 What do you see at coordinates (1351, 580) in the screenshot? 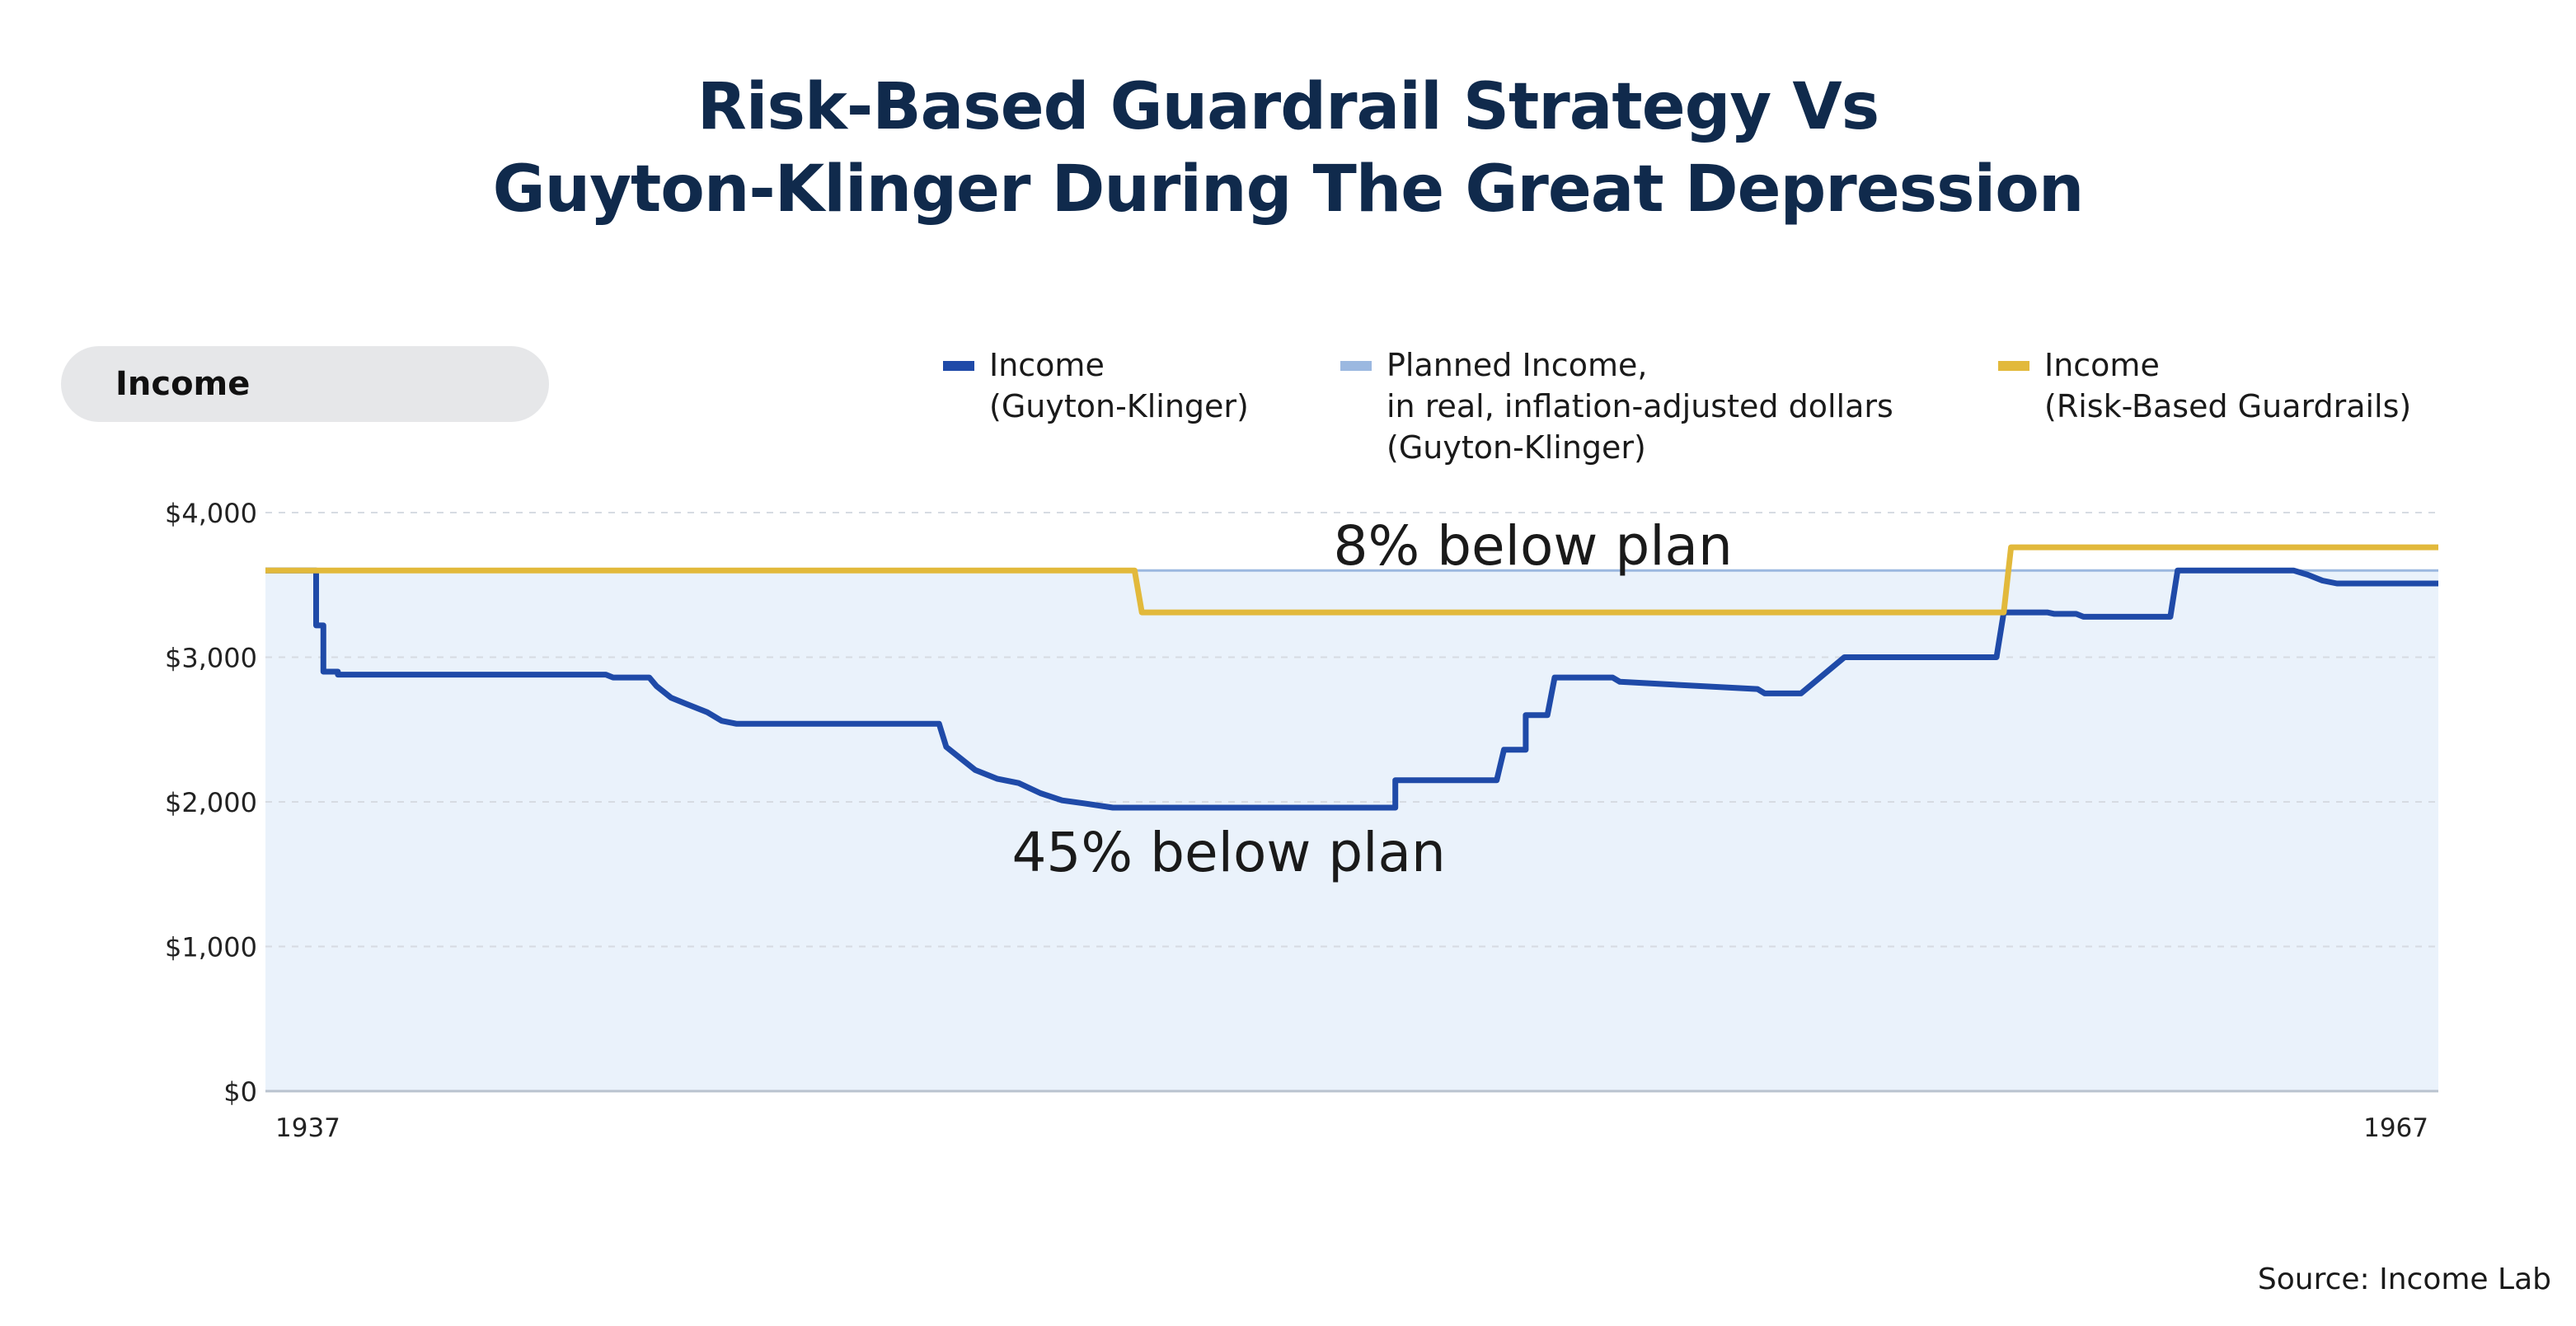
I see `series-line-rbg-income` at bounding box center [1351, 580].